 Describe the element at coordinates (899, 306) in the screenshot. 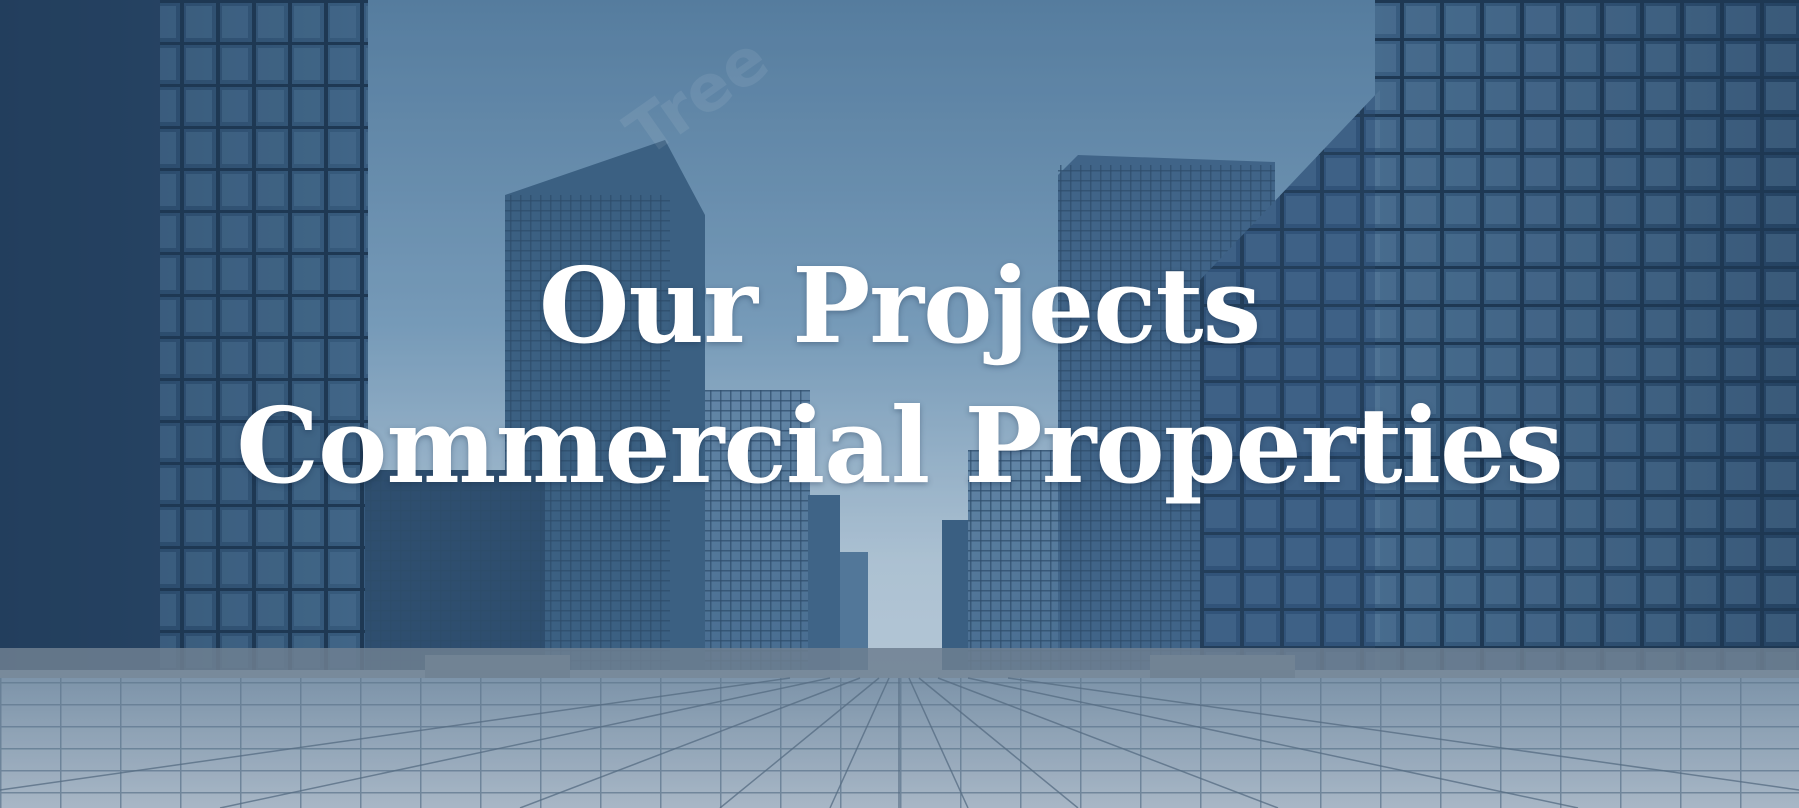

I see `title-line-our-projects: Our Projects` at that location.